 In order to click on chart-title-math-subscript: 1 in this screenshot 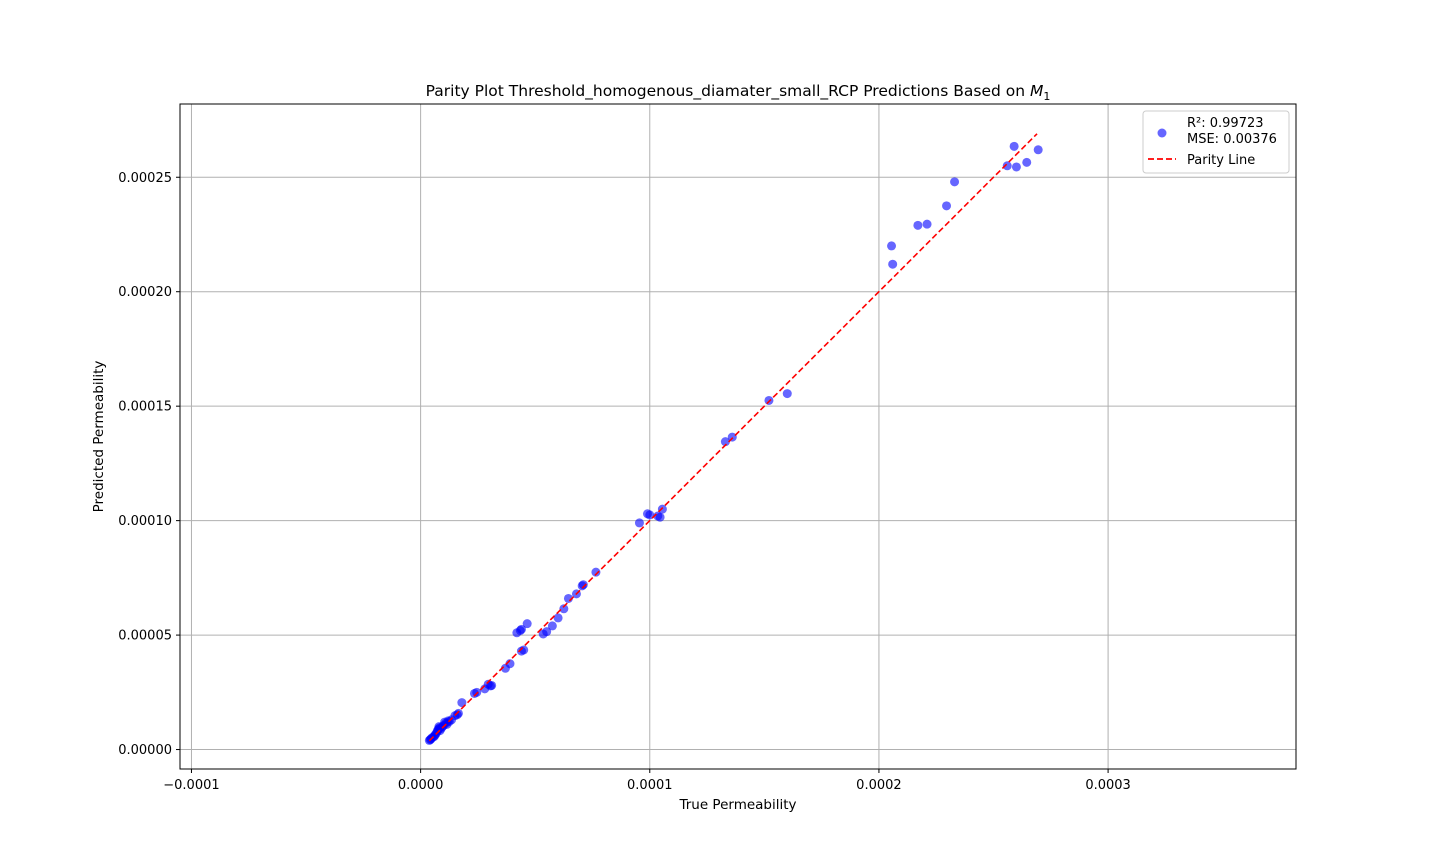, I will do `click(1046, 96)`.